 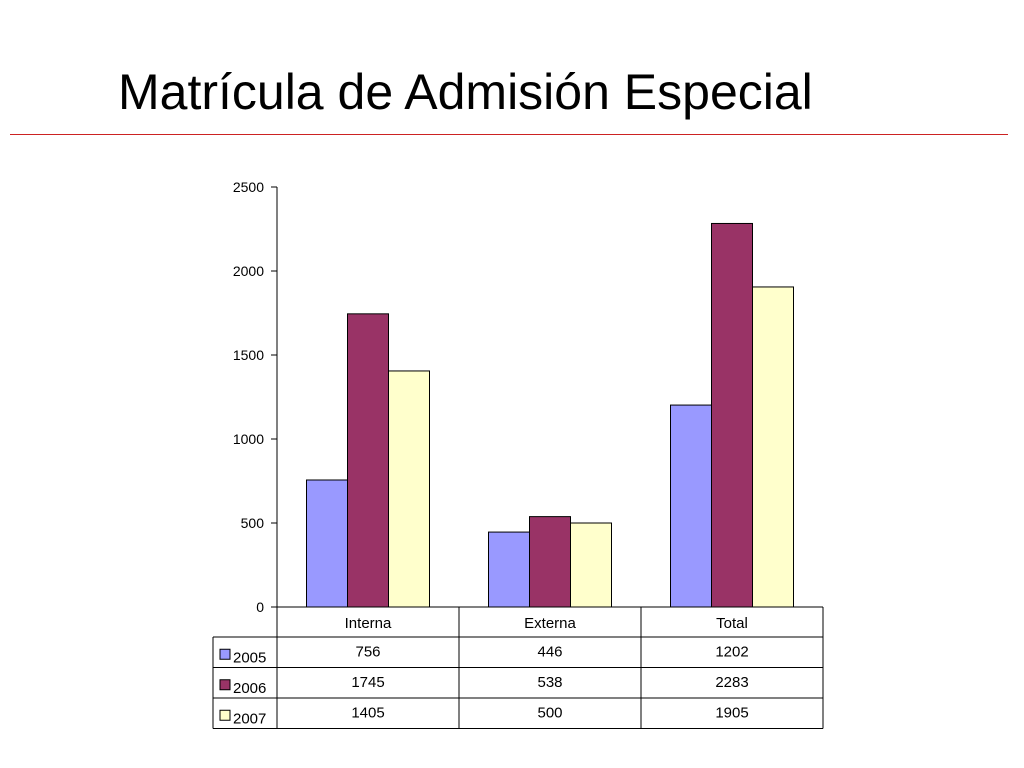 I want to click on y-tick-label: 0, so click(x=260, y=607).